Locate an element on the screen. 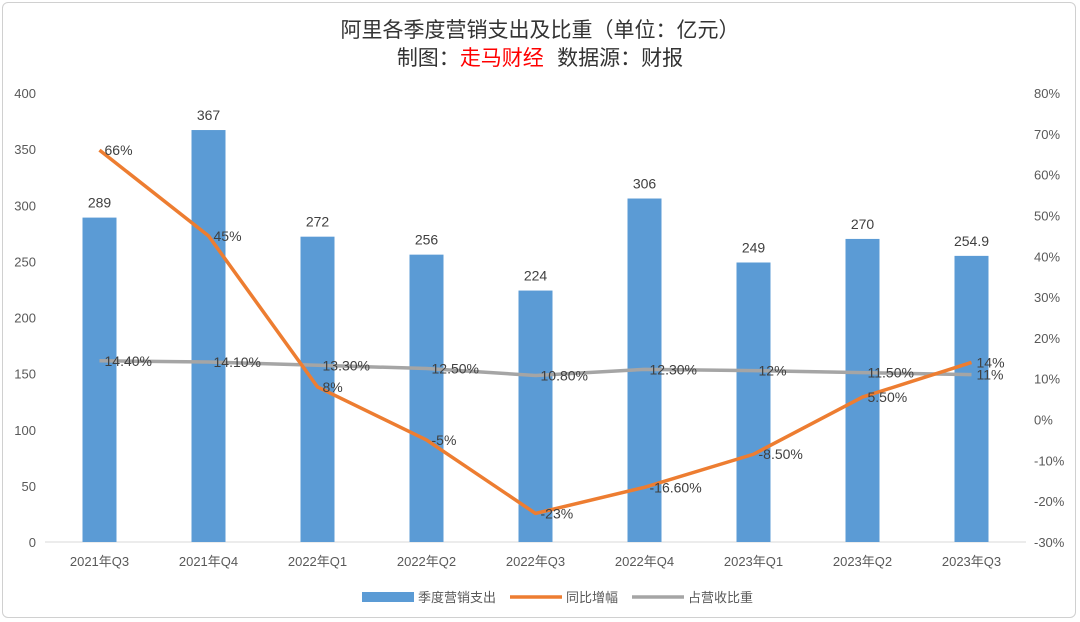 The height and width of the screenshot is (622, 1080). yoy-label: 45% is located at coordinates (228, 236).